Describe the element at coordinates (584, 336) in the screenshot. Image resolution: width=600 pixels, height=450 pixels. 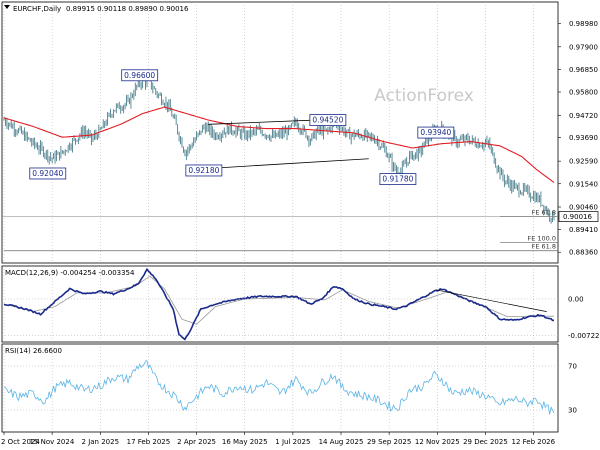
I see `macd-y-tick-label: -0.007222` at that location.